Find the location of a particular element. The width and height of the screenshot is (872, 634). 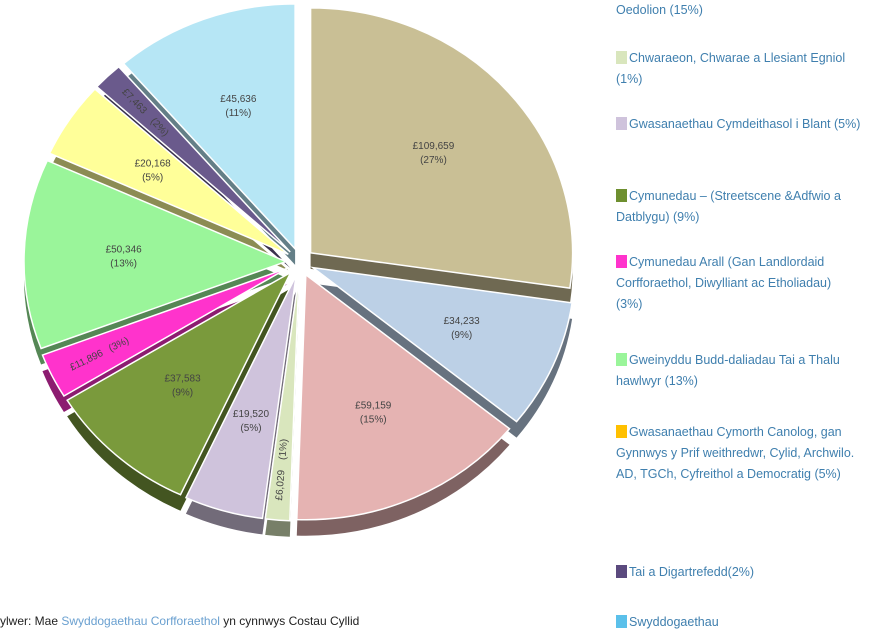

legend-item: Oedolion (15%) is located at coordinates (738, 10).